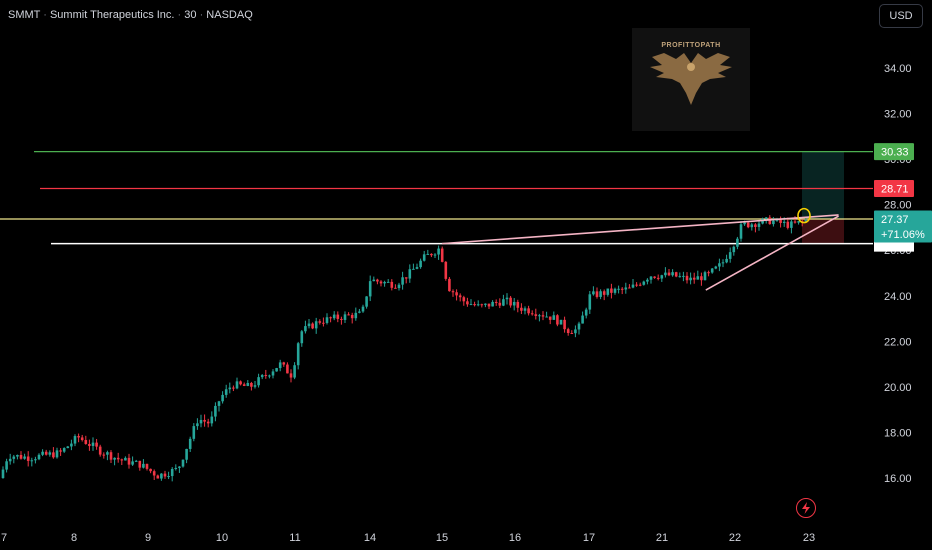  I want to click on time-tick-label: 8, so click(74, 538).